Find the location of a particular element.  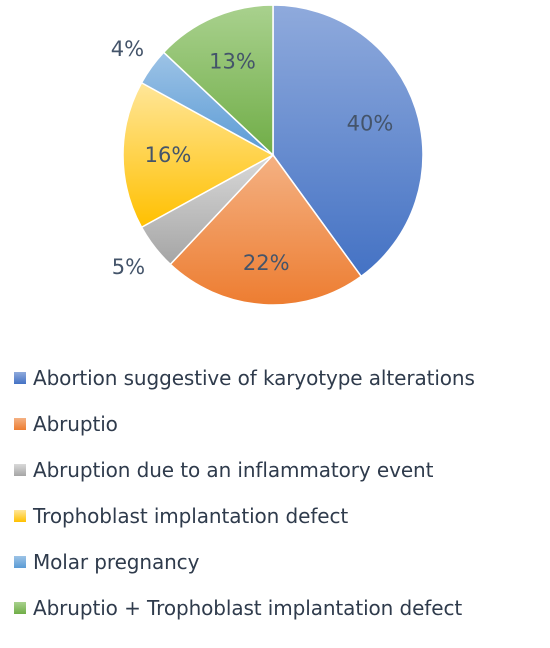

legend-label: Abruptio is located at coordinates (75, 424).